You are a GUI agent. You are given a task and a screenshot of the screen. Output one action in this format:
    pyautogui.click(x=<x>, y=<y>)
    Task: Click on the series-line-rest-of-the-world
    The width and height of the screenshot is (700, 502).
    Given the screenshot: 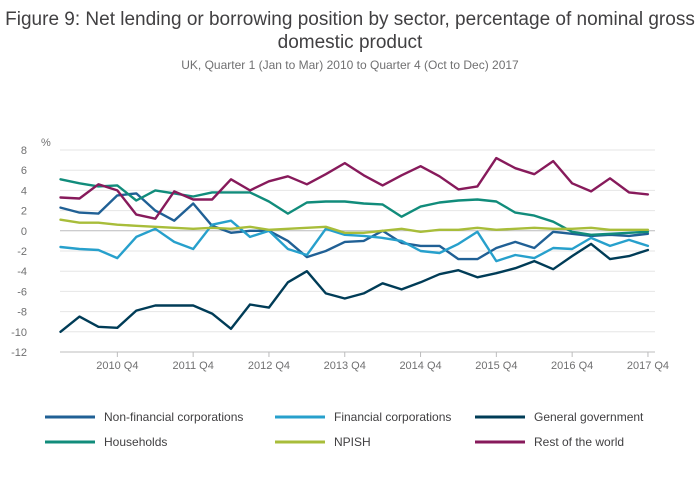 What is the action you would take?
    pyautogui.click(x=354, y=188)
    